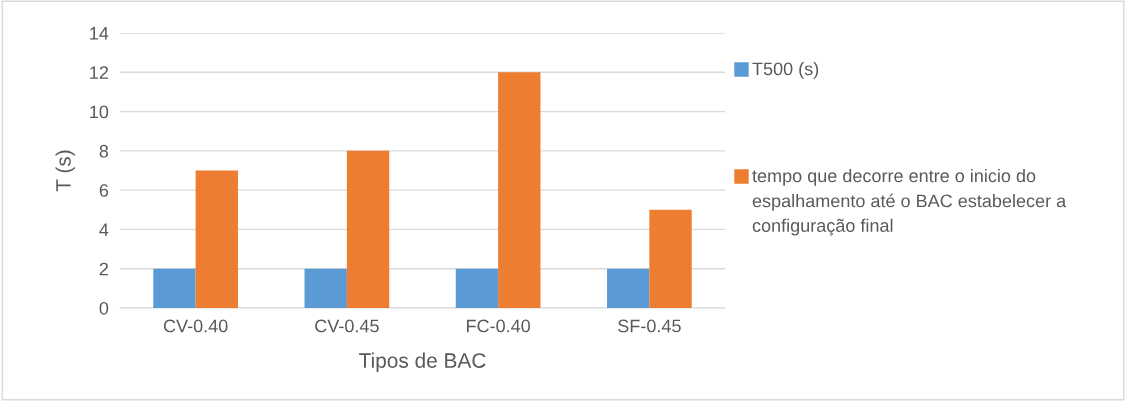 This screenshot has width=1126, height=401. I want to click on legend-label: T500 (s), so click(785, 70).